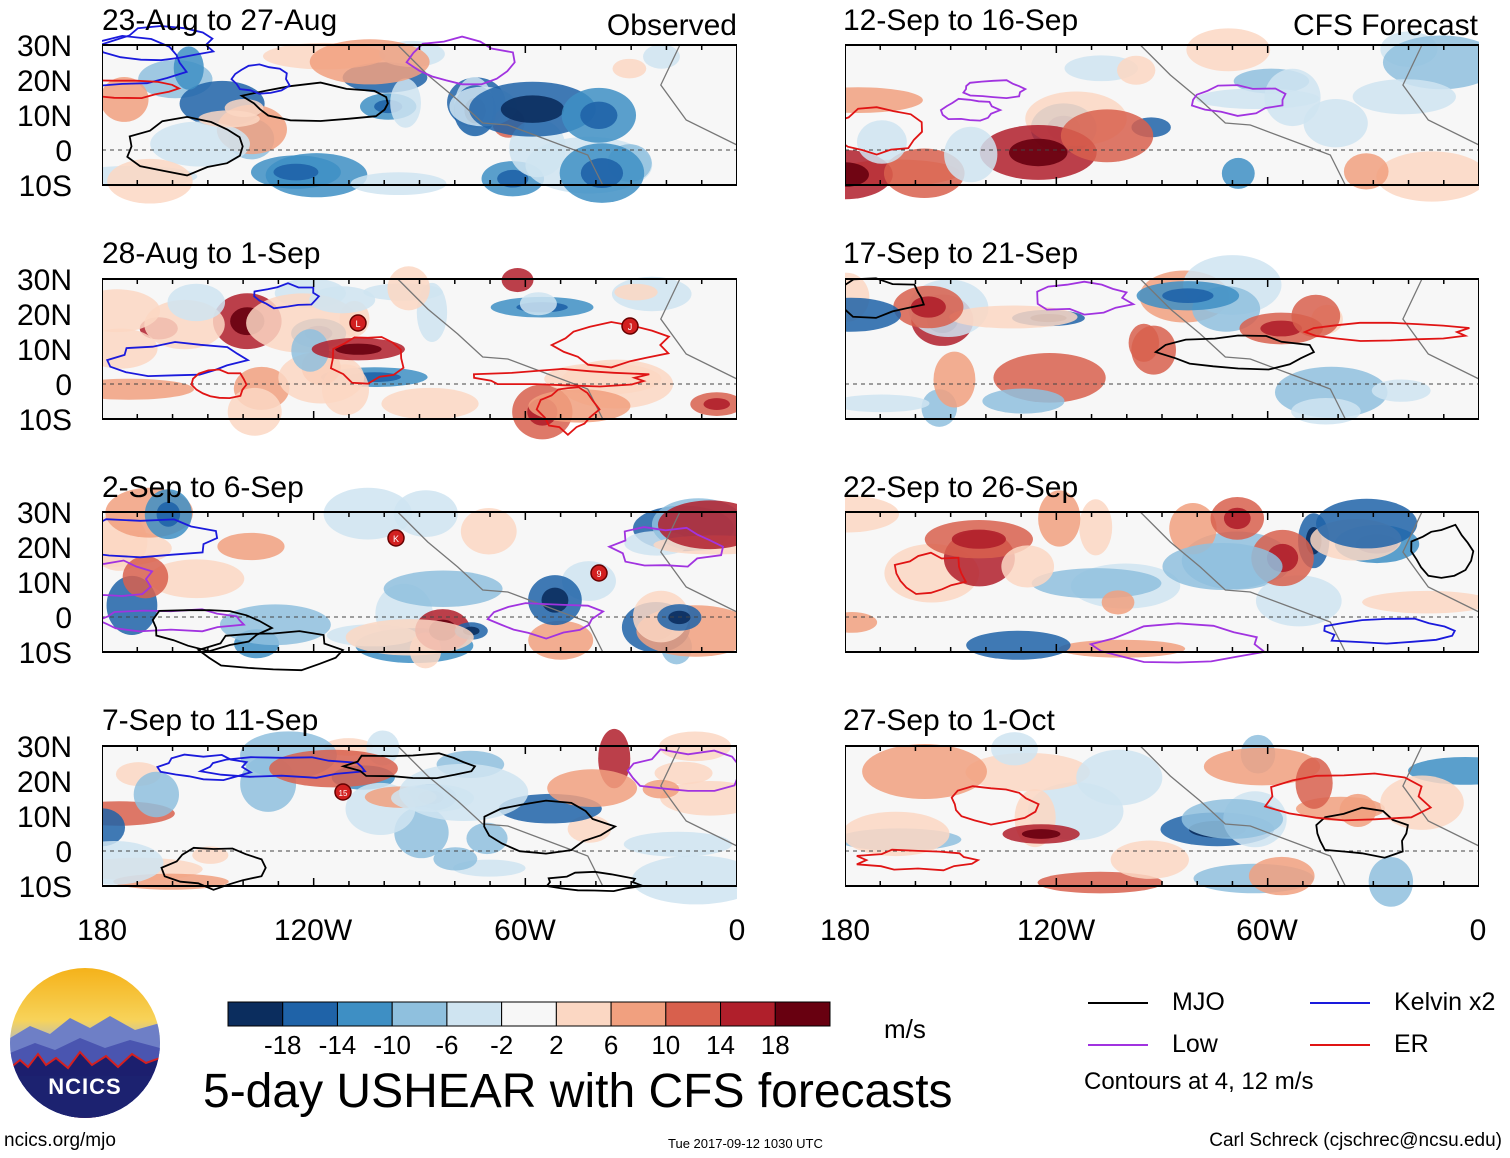  I want to click on colorbar-tick-label: -10, so click(392, 1045).